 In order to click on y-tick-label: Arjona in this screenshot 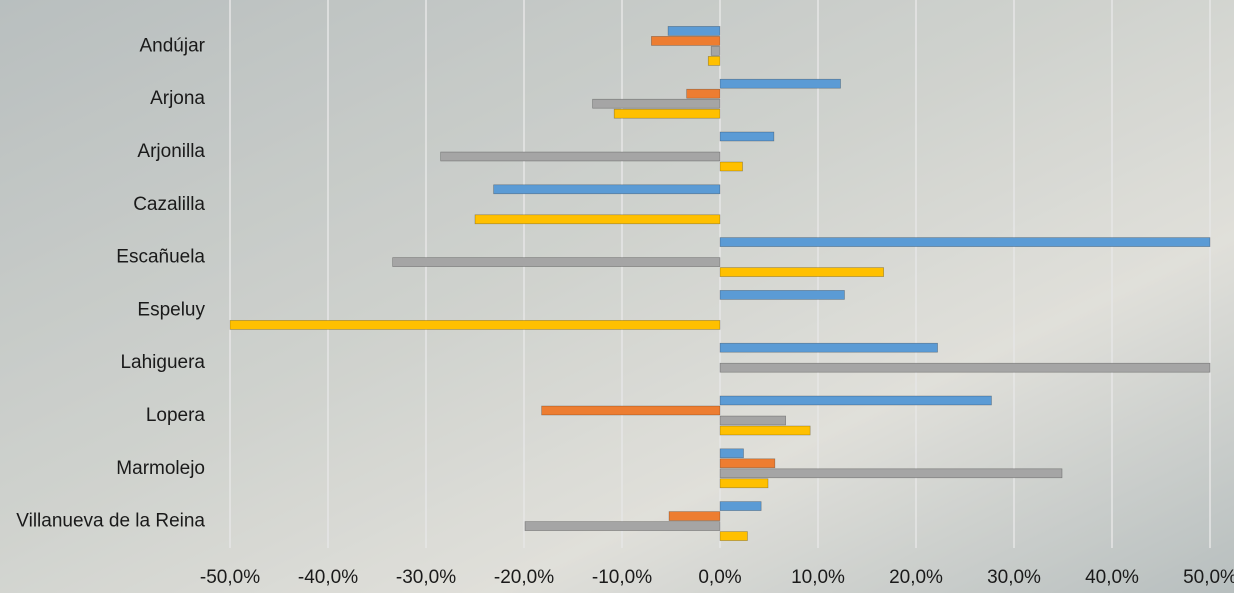, I will do `click(177, 98)`.